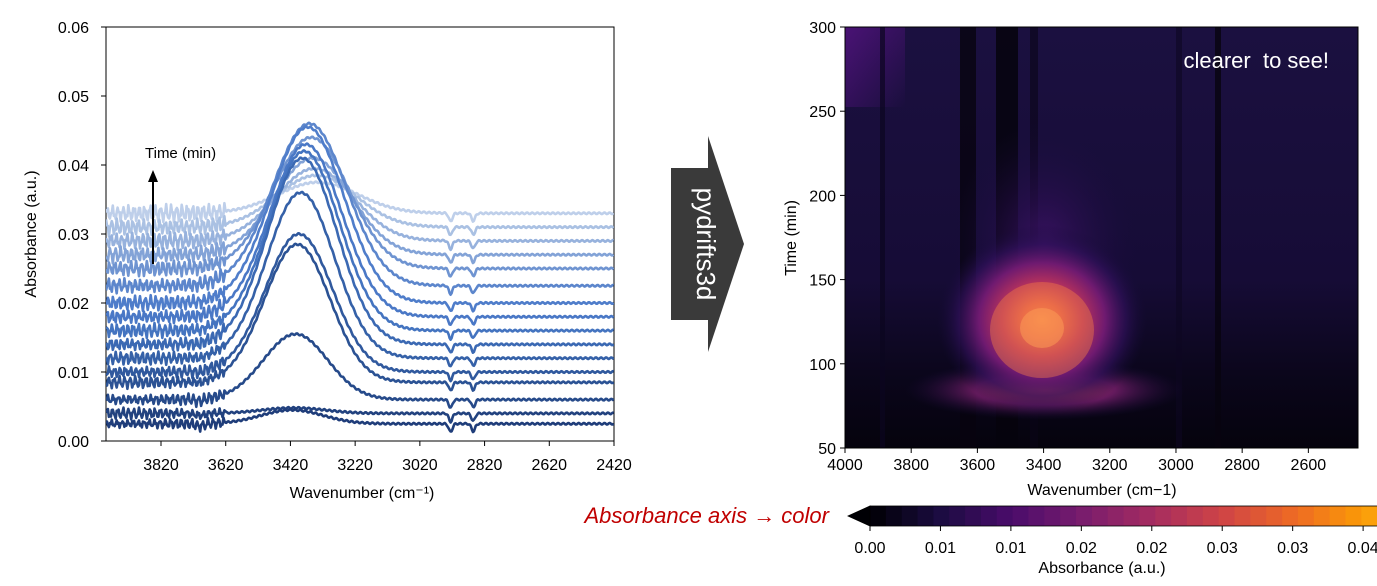 The height and width of the screenshot is (586, 1377). I want to click on pydrifts3d-arrow: pydrifts3d, so click(707, 244).